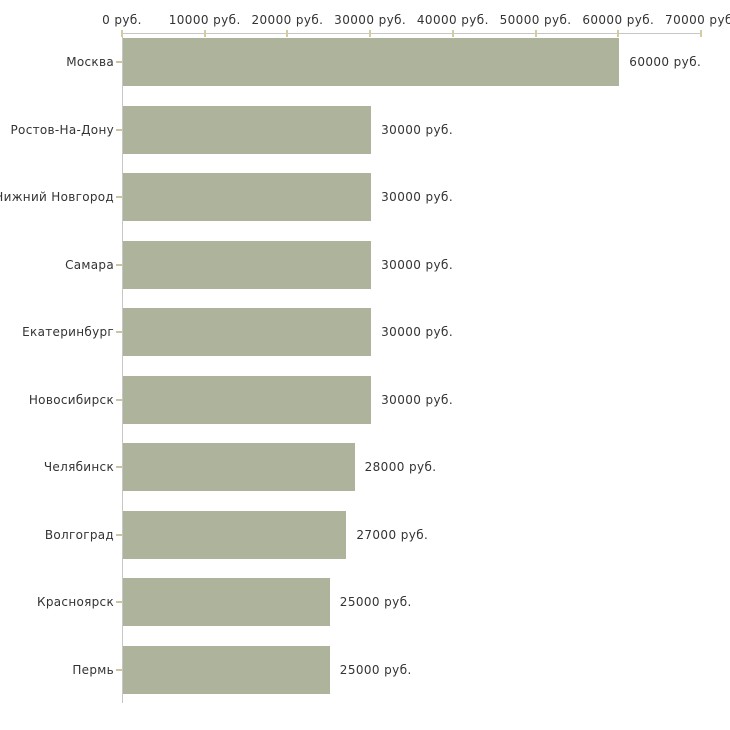 This screenshot has height=730, width=730. Describe the element at coordinates (62, 129) in the screenshot. I see `category-label: Ростов-На-Дону` at that location.